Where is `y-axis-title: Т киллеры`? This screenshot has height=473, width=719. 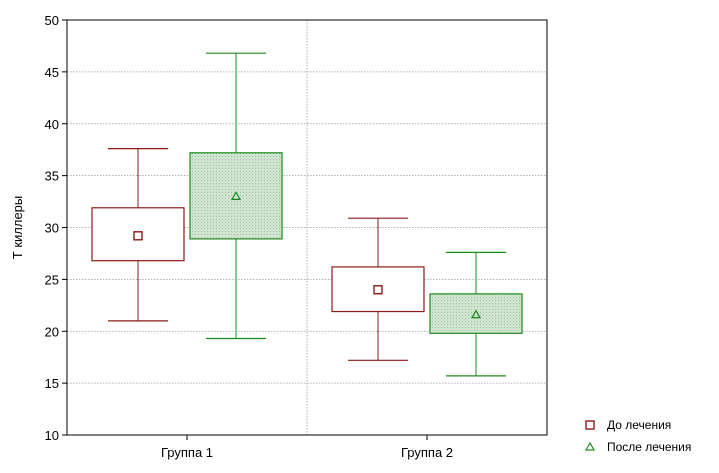 y-axis-title: Т киллеры is located at coordinates (17, 227).